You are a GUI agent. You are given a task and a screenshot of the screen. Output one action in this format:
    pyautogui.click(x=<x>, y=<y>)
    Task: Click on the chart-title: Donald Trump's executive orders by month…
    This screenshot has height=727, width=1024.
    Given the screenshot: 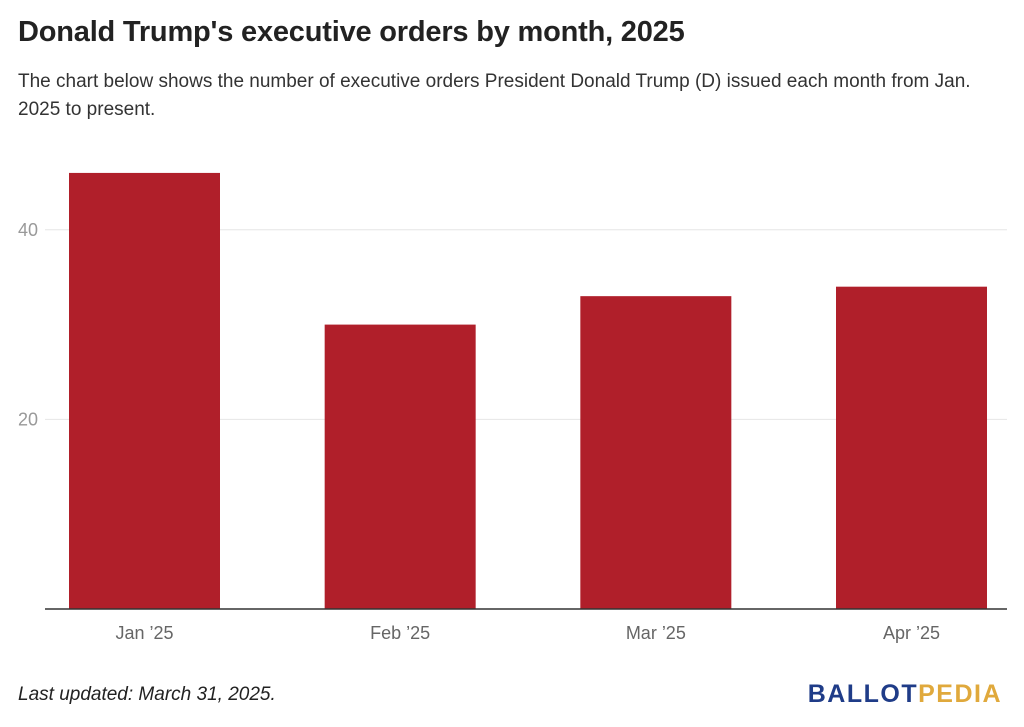 What is the action you would take?
    pyautogui.click(x=351, y=32)
    